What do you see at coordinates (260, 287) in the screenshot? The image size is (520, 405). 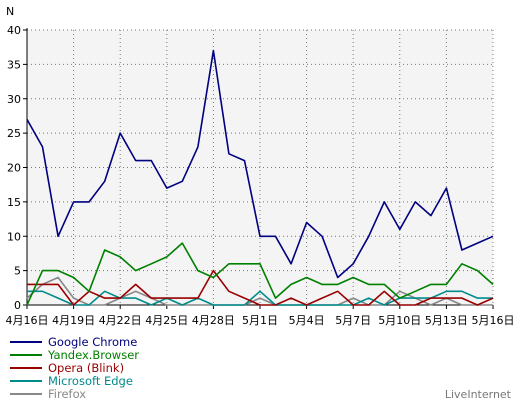 I see `series-line-opera-blink` at bounding box center [260, 287].